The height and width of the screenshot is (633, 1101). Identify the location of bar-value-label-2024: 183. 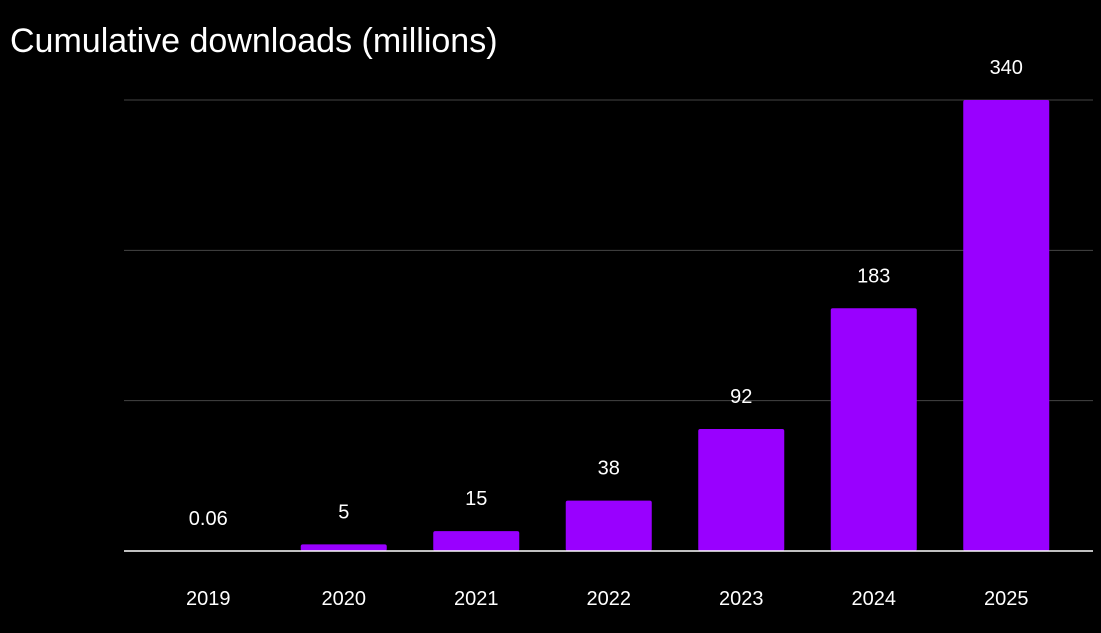
(873, 276).